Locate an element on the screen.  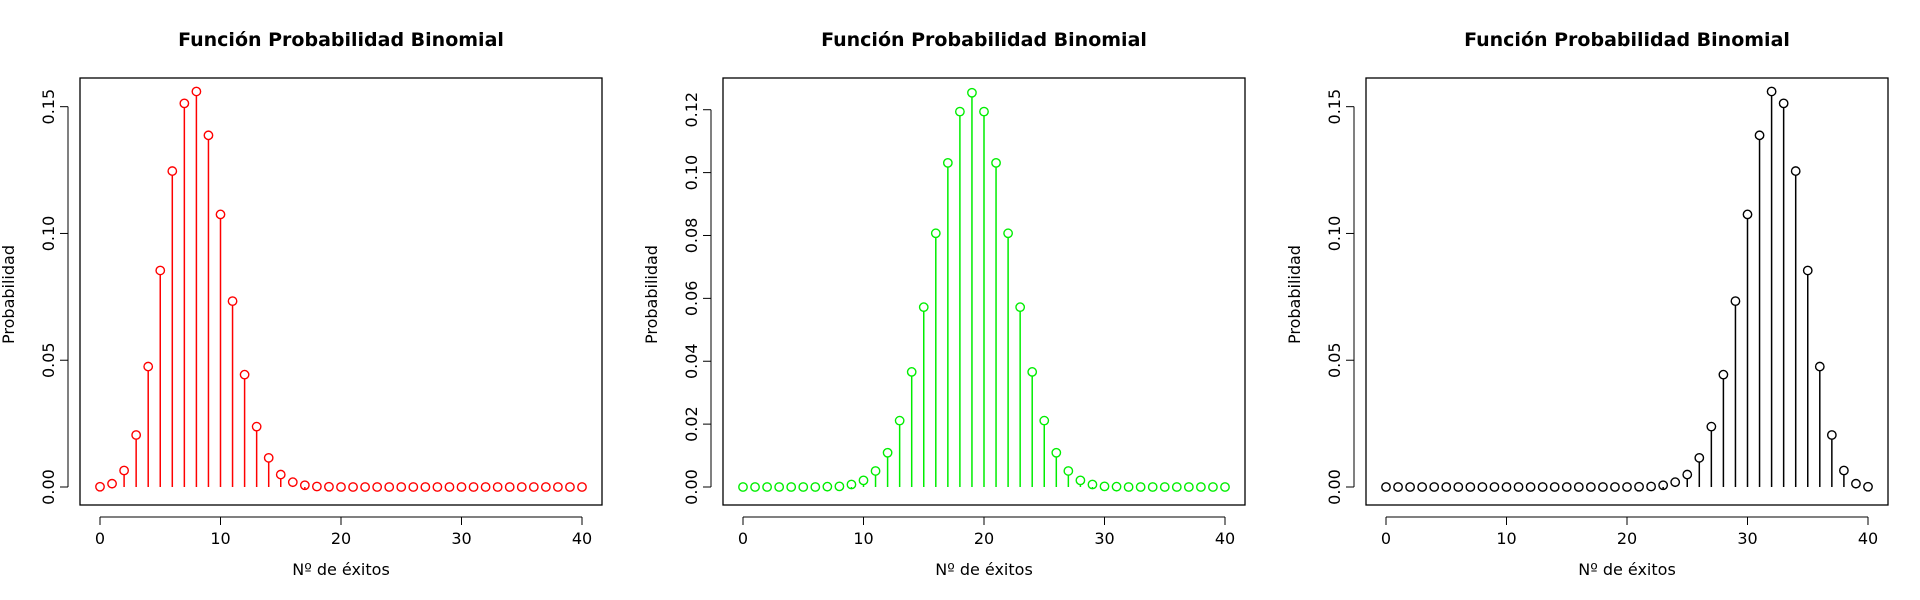
y-tick-label: 0.10 is located at coordinates (1334, 234).